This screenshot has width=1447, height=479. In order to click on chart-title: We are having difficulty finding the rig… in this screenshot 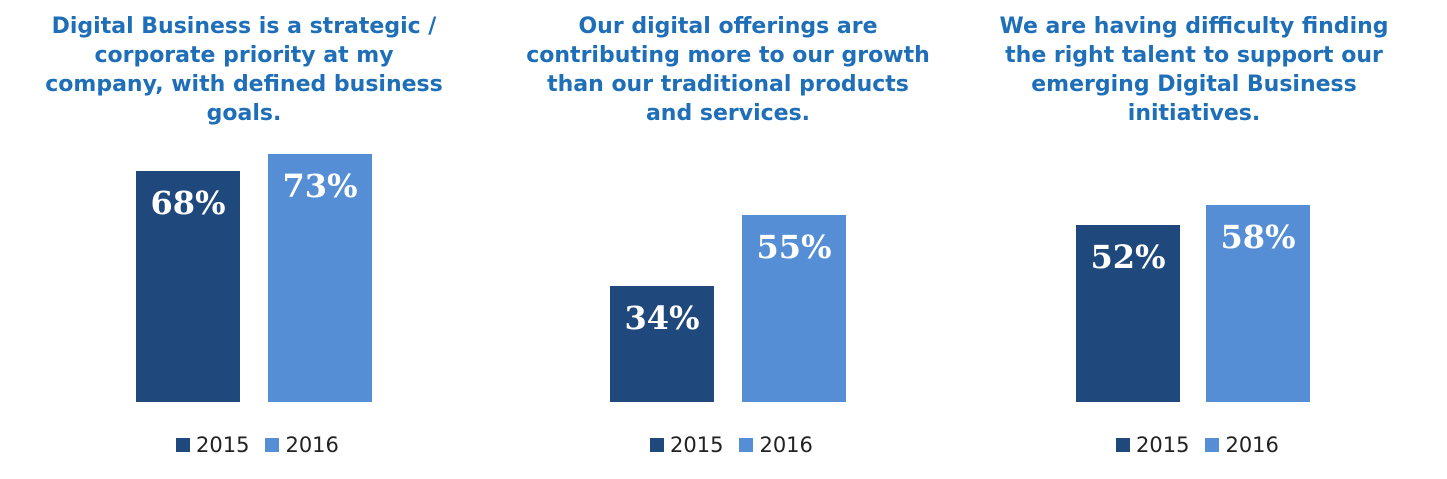, I will do `click(1194, 70)`.